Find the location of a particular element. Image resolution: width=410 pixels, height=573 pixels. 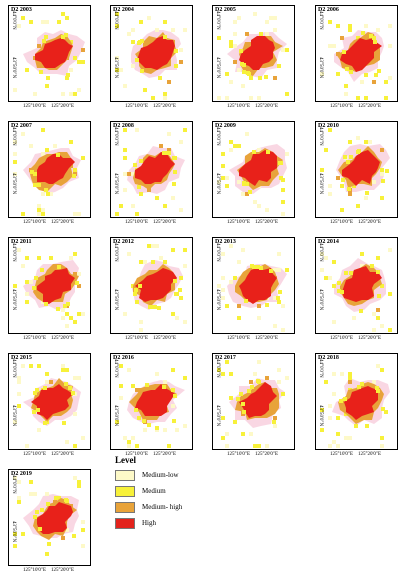

map-frame: D2 2004 is located at coordinates (151, 53).